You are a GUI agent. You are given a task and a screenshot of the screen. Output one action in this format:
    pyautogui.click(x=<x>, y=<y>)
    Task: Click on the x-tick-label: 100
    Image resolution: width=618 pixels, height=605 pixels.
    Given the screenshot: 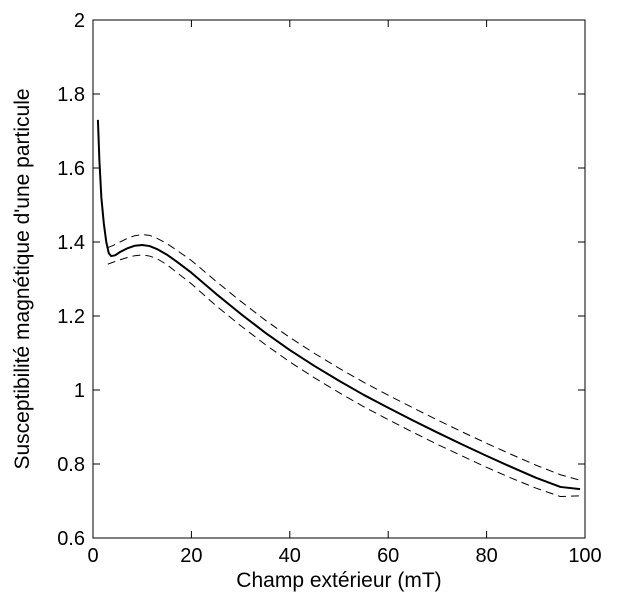 What is the action you would take?
    pyautogui.click(x=584, y=556)
    